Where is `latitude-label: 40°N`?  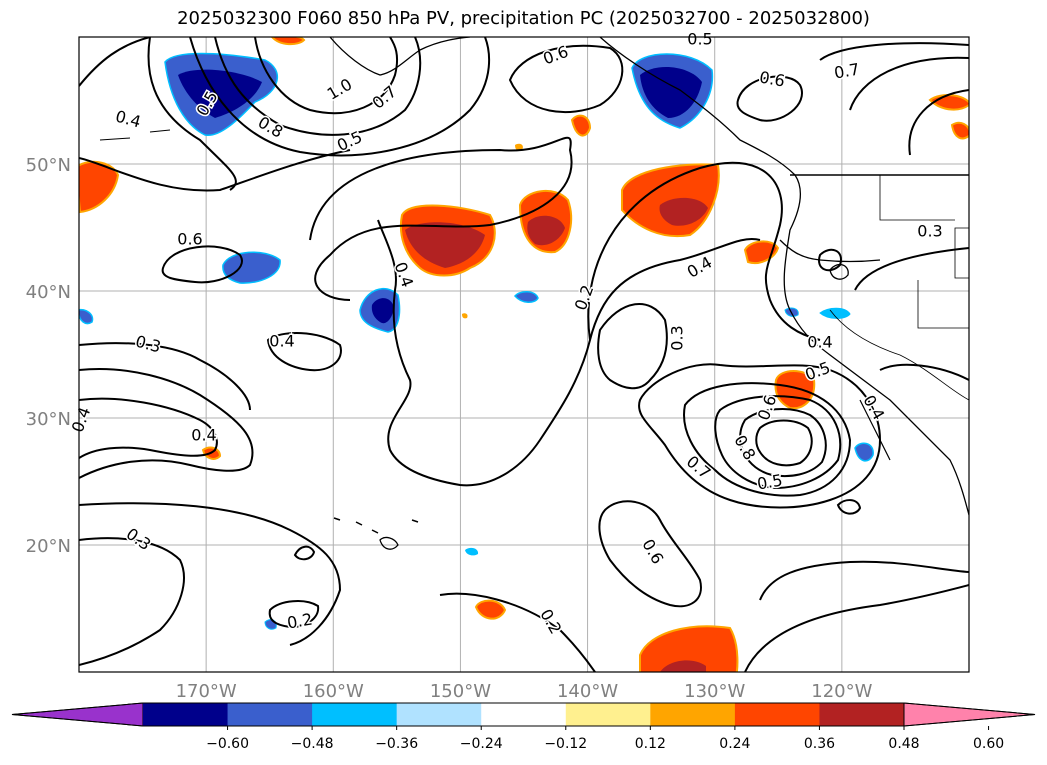
latitude-label: 40°N is located at coordinates (48, 292).